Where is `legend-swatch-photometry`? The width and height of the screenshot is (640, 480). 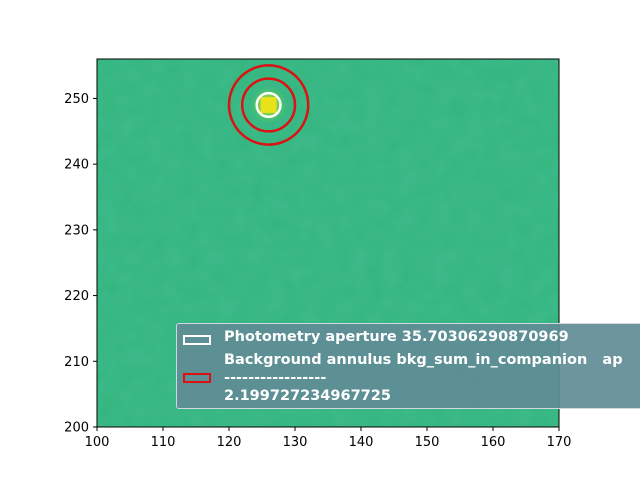
legend-swatch-photometry is located at coordinates (197, 340).